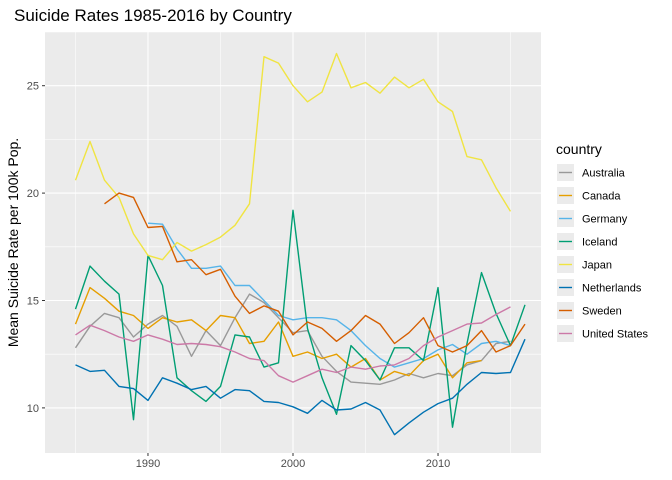 The image size is (672, 480). Describe the element at coordinates (597, 266) in the screenshot. I see `legend-label-japan: Japan` at that location.